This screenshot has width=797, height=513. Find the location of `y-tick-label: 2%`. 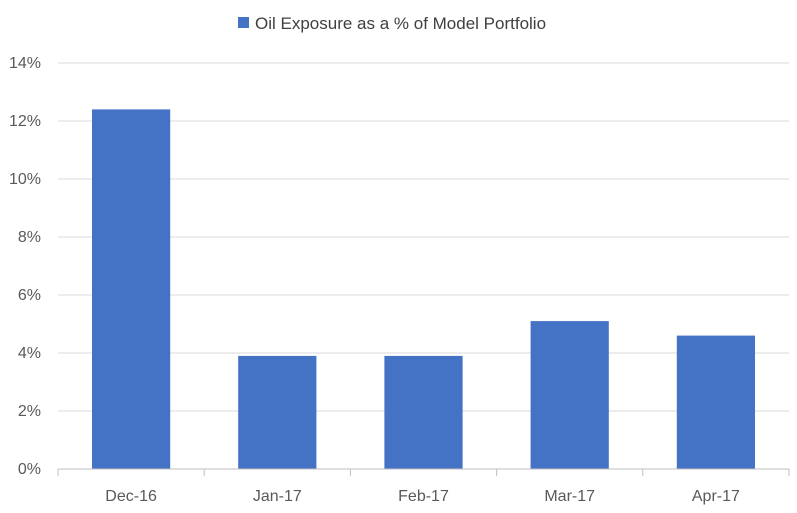

y-tick-label: 2% is located at coordinates (29, 411).